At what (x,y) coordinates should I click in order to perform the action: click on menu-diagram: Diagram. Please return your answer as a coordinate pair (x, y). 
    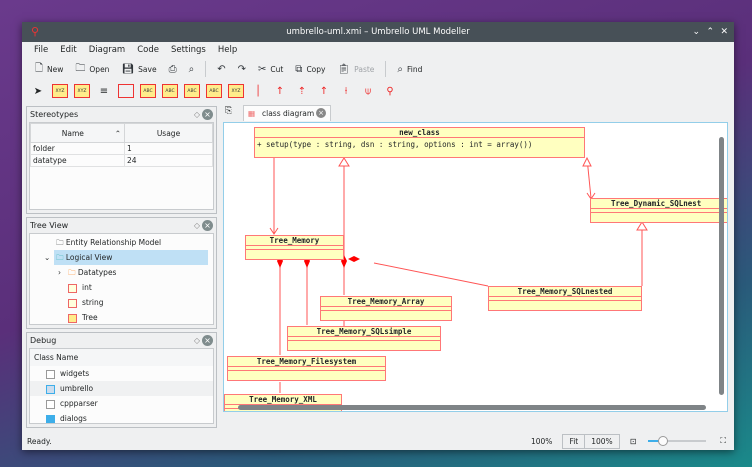
    Looking at the image, I should click on (107, 50).